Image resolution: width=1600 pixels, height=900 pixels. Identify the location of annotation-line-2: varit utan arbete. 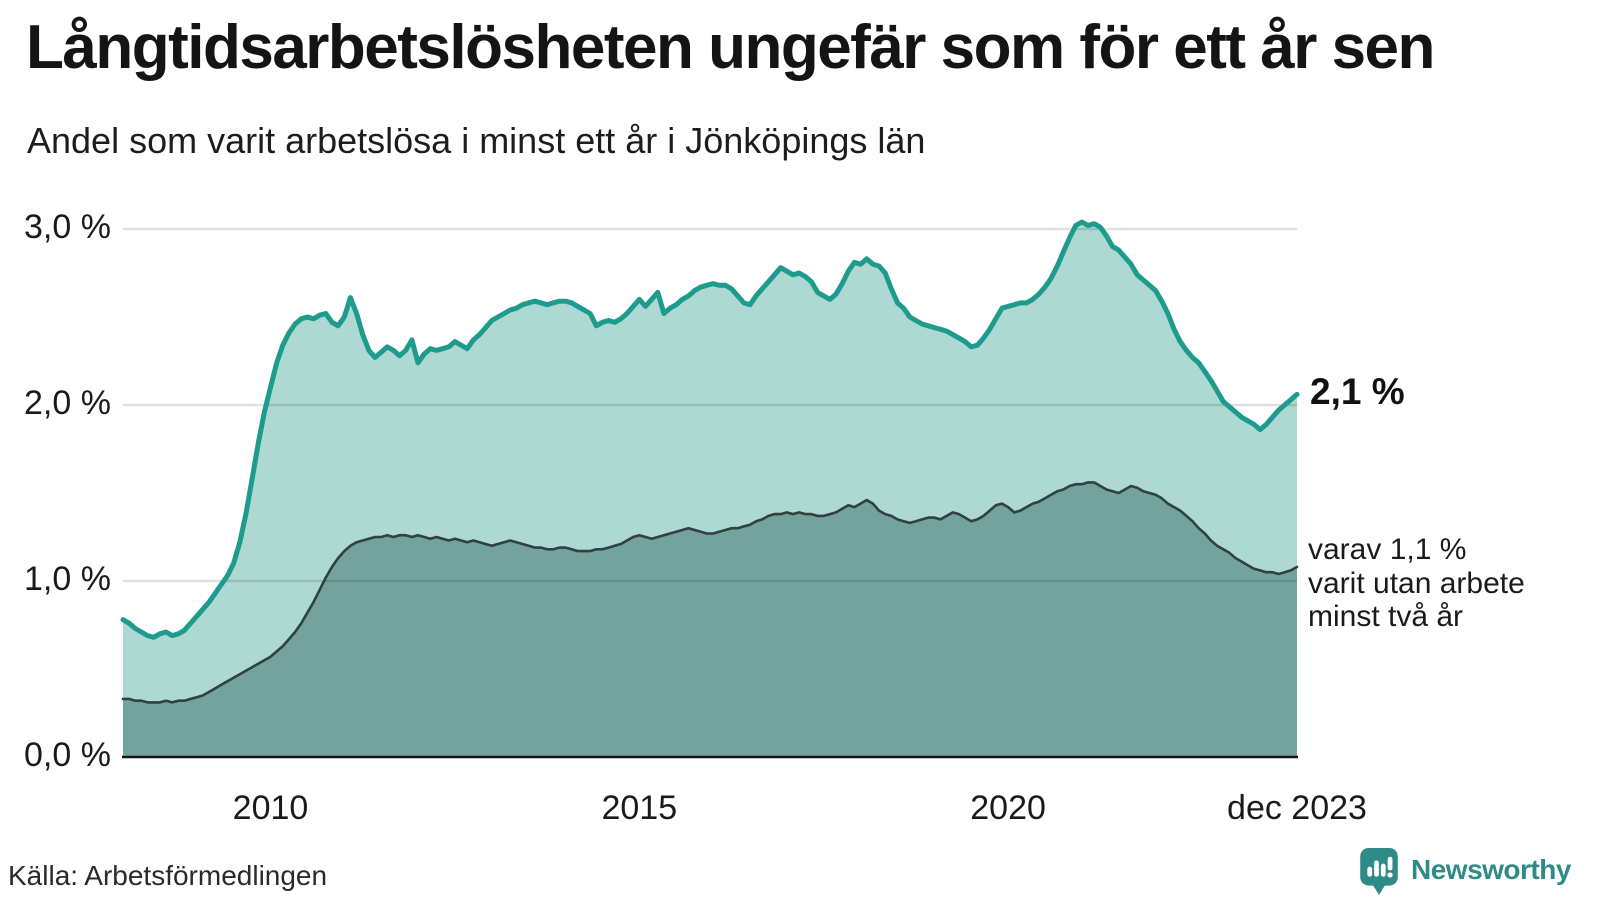
(1416, 583).